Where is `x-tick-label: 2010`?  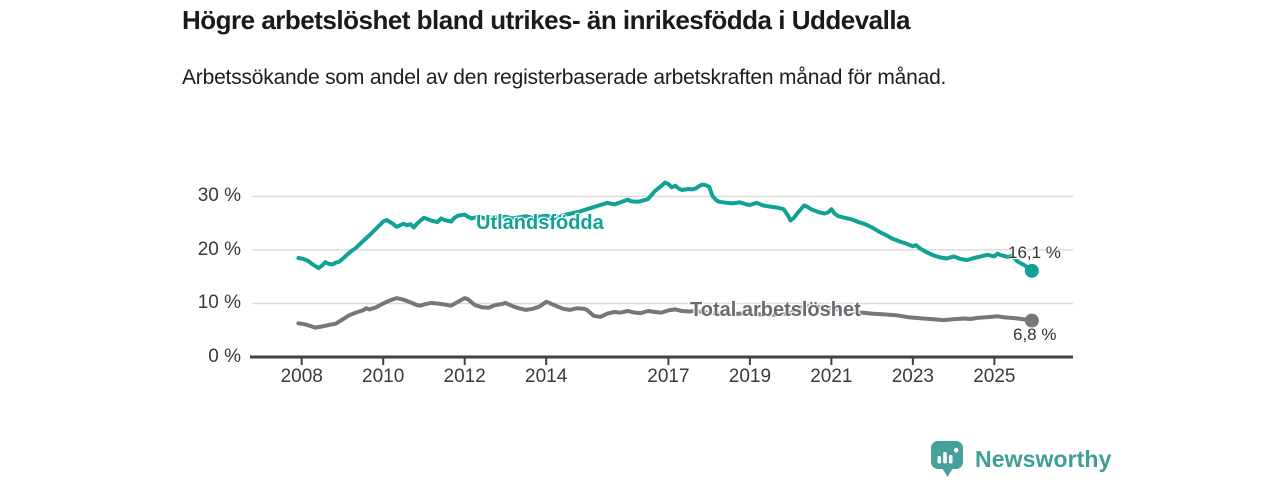
x-tick-label: 2010 is located at coordinates (383, 376).